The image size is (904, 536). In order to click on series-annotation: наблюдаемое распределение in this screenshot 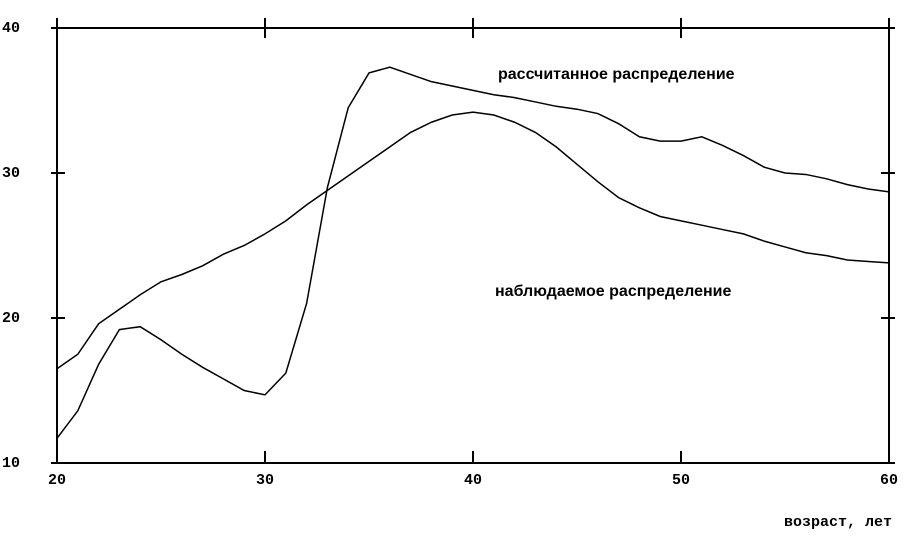, I will do `click(613, 291)`.